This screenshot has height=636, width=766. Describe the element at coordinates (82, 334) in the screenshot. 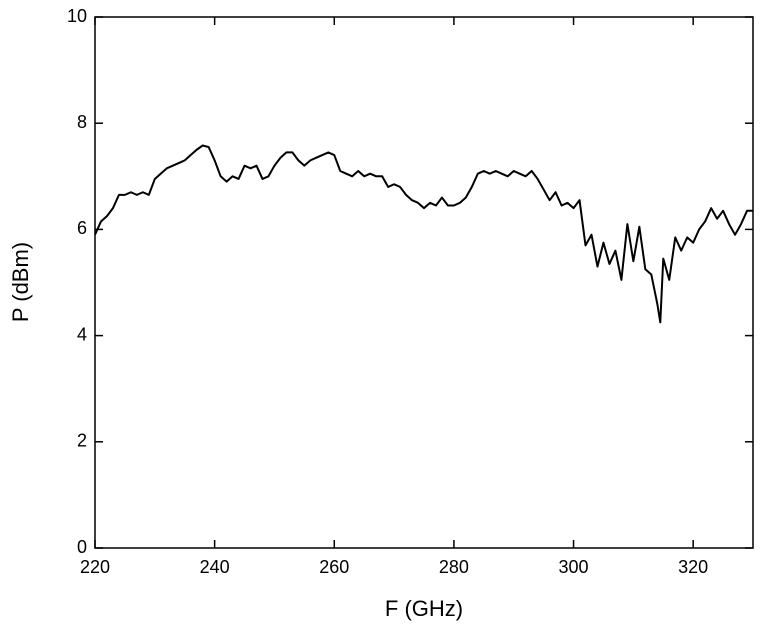

I see `y-tick-label: 4` at that location.